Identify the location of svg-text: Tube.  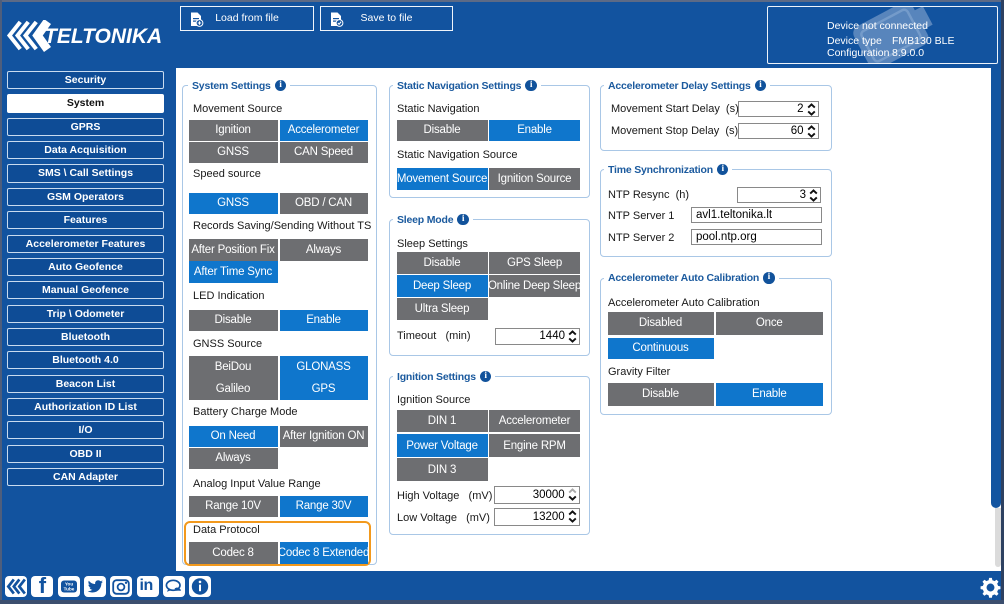
(68, 589).